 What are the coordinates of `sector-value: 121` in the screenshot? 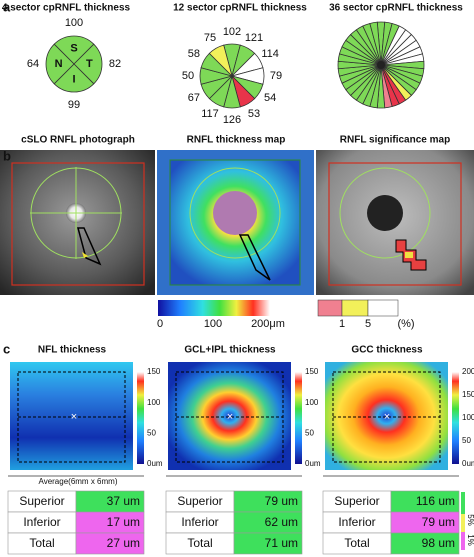 It's located at (254, 38).